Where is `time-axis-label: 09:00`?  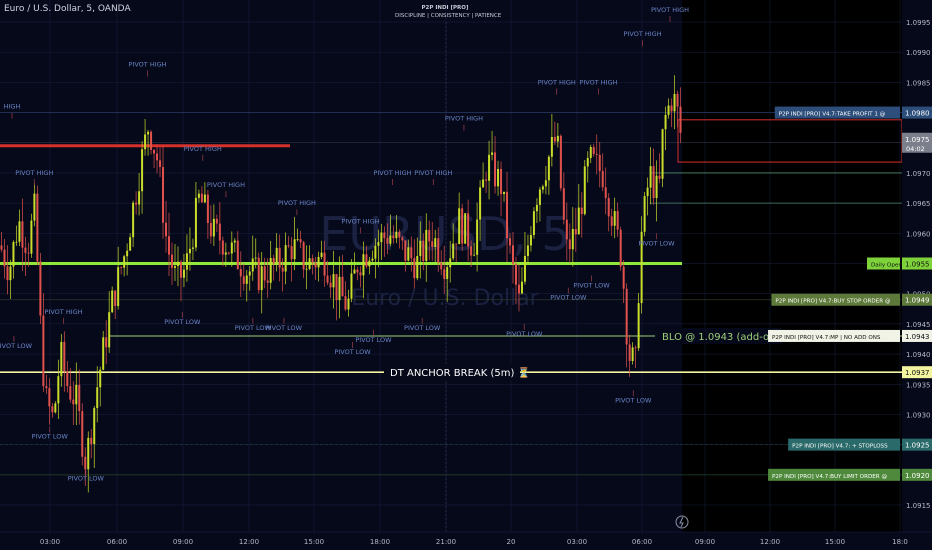
time-axis-label: 09:00 is located at coordinates (705, 542).